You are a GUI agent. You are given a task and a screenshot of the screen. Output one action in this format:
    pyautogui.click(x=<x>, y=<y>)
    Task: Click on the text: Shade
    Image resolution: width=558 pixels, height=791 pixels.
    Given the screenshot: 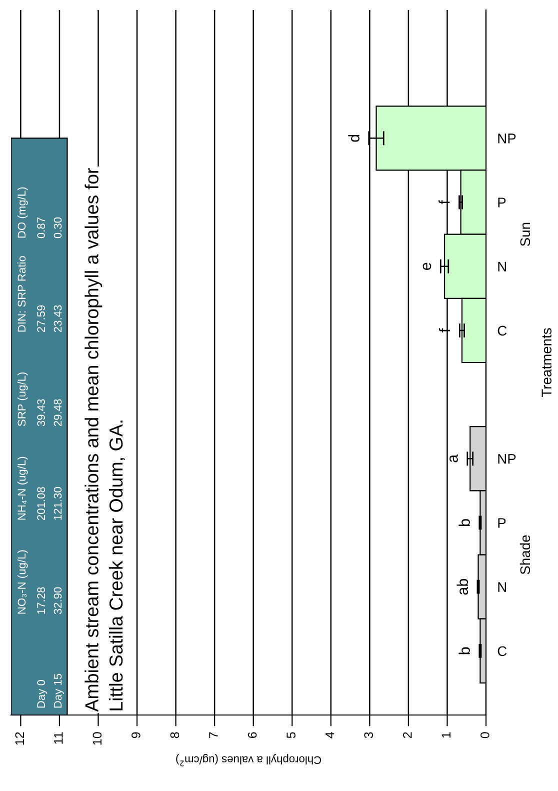 What is the action you would take?
    pyautogui.click(x=525, y=554)
    